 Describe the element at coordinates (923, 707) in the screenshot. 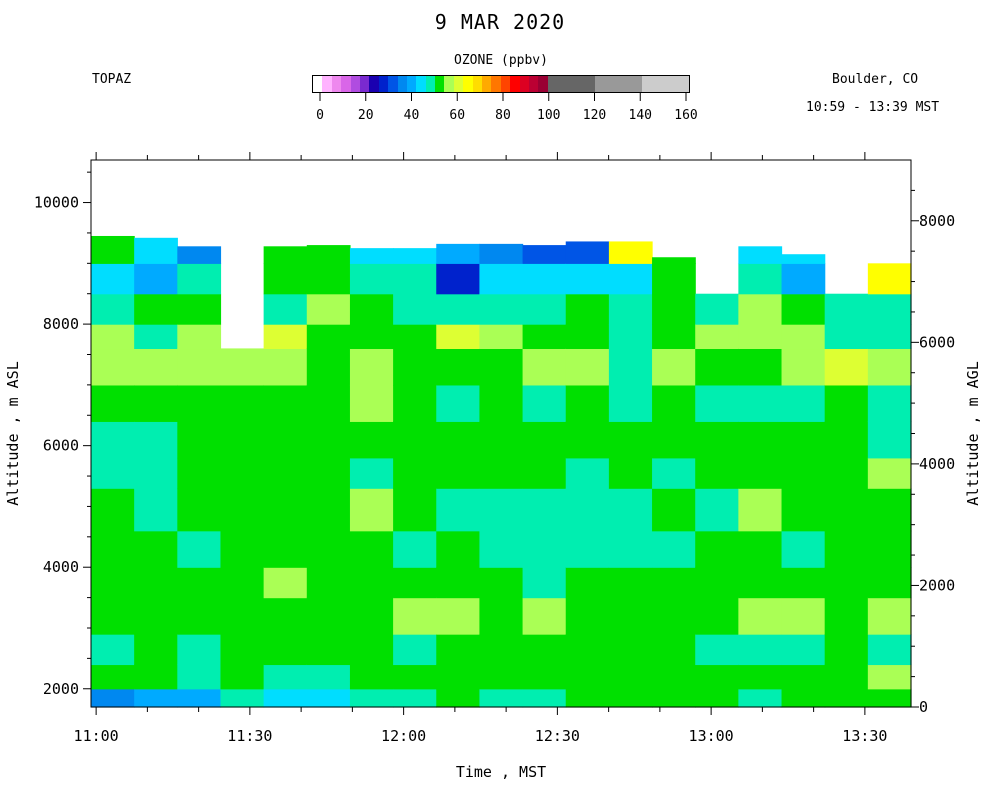

I see `y-right-tick-label: 0` at that location.